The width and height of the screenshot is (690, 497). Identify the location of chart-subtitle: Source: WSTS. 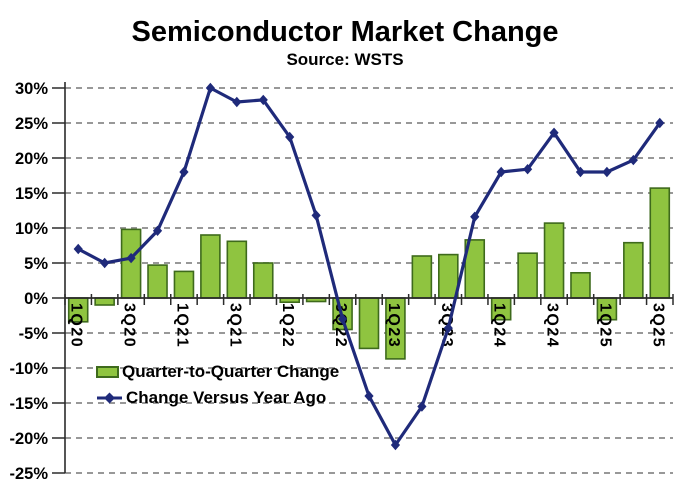
(345, 59).